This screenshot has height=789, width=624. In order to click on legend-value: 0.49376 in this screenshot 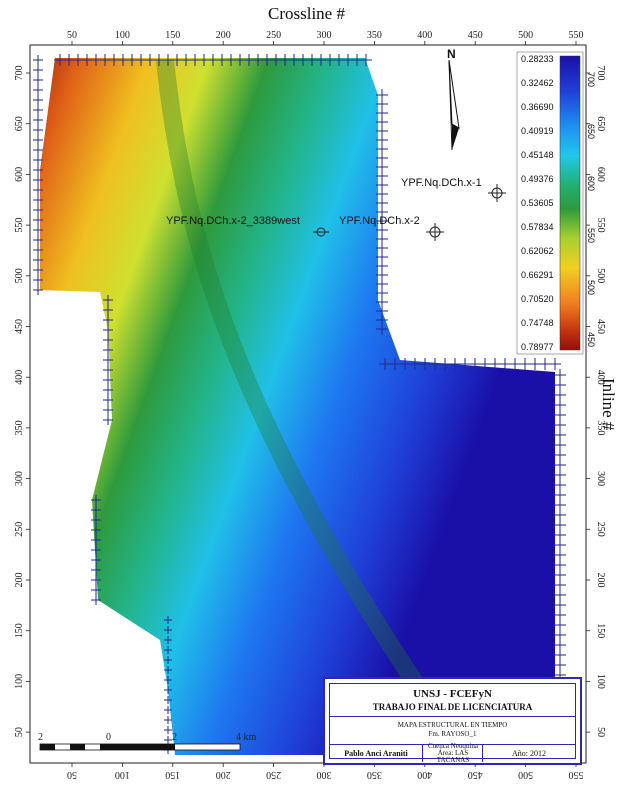, I will do `click(537, 179)`.